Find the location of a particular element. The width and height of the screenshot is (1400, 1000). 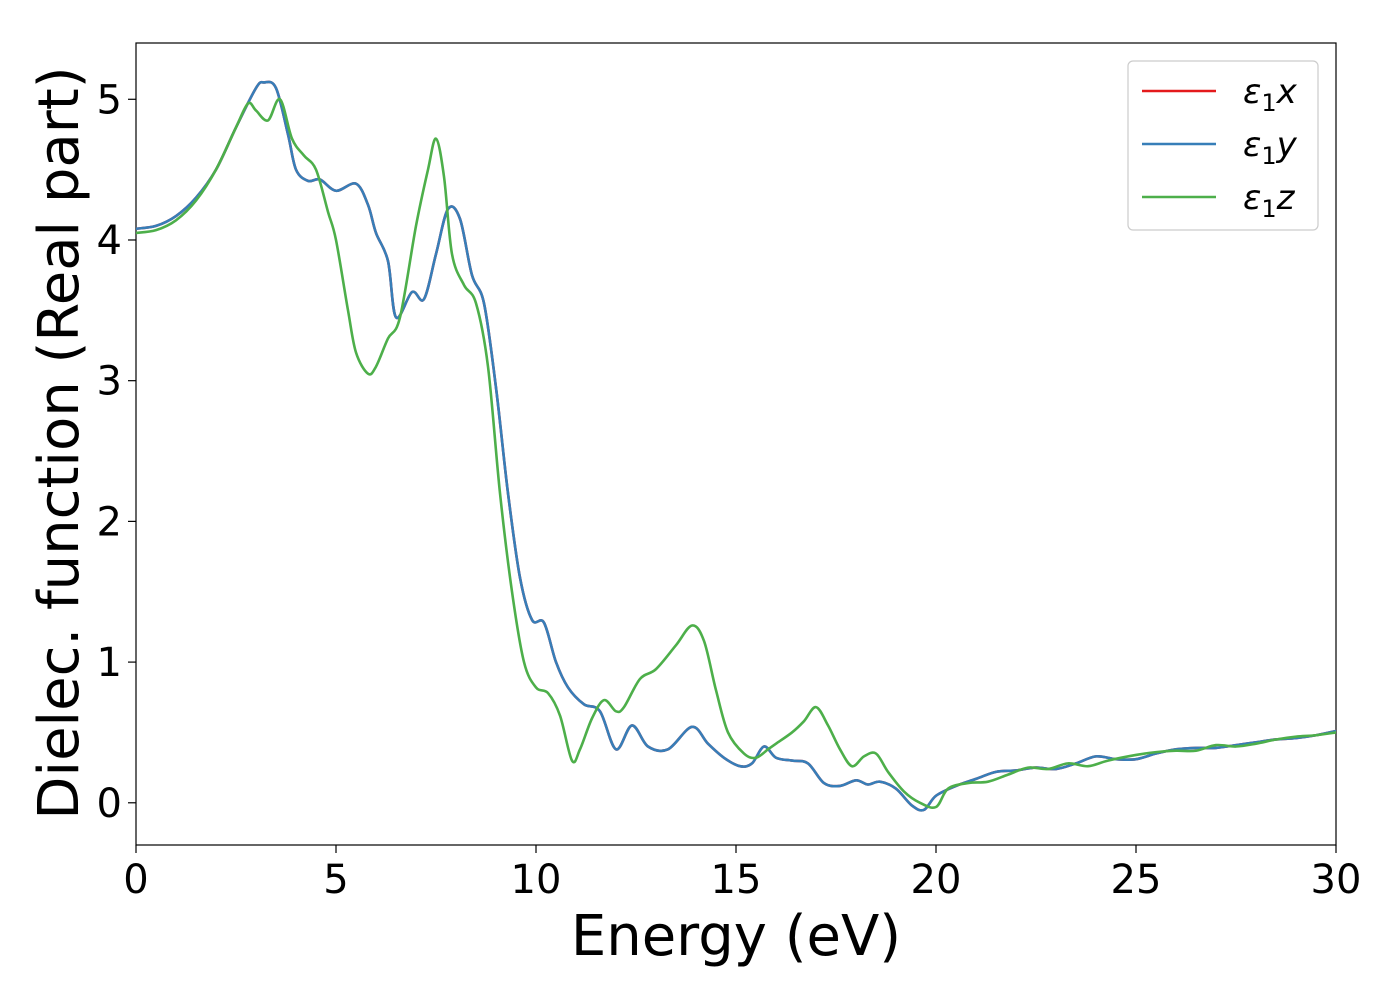

y-tick-label: 3 is located at coordinates (109, 382).